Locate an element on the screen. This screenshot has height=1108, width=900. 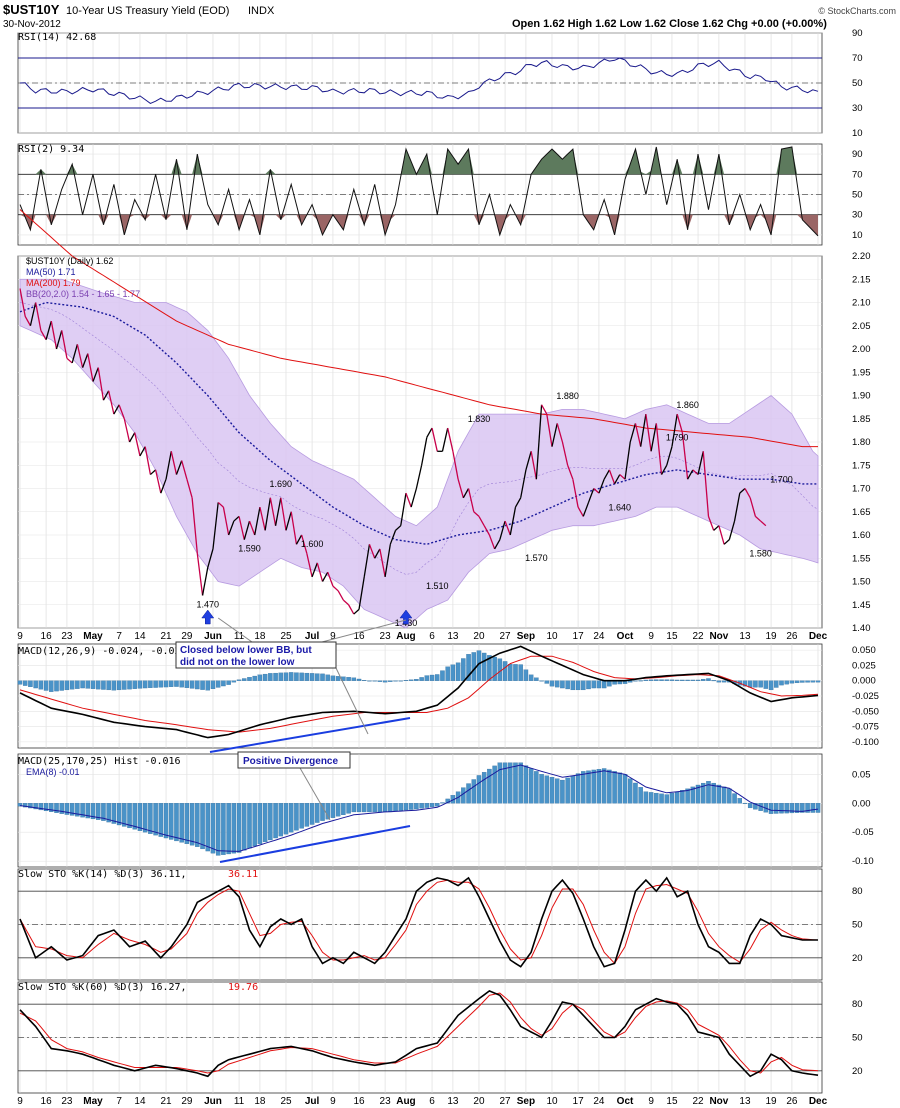
price-data-label: 1.510 is located at coordinates (437, 586).